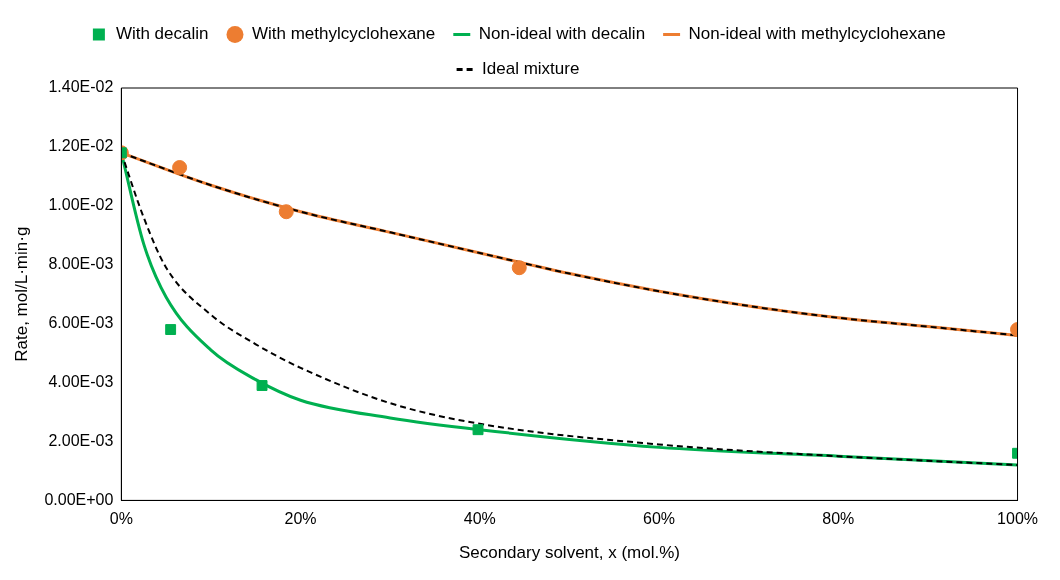 This screenshot has width=1060, height=580. Describe the element at coordinates (81, 381) in the screenshot. I see `y-tick-label: 4.00E-03` at that location.